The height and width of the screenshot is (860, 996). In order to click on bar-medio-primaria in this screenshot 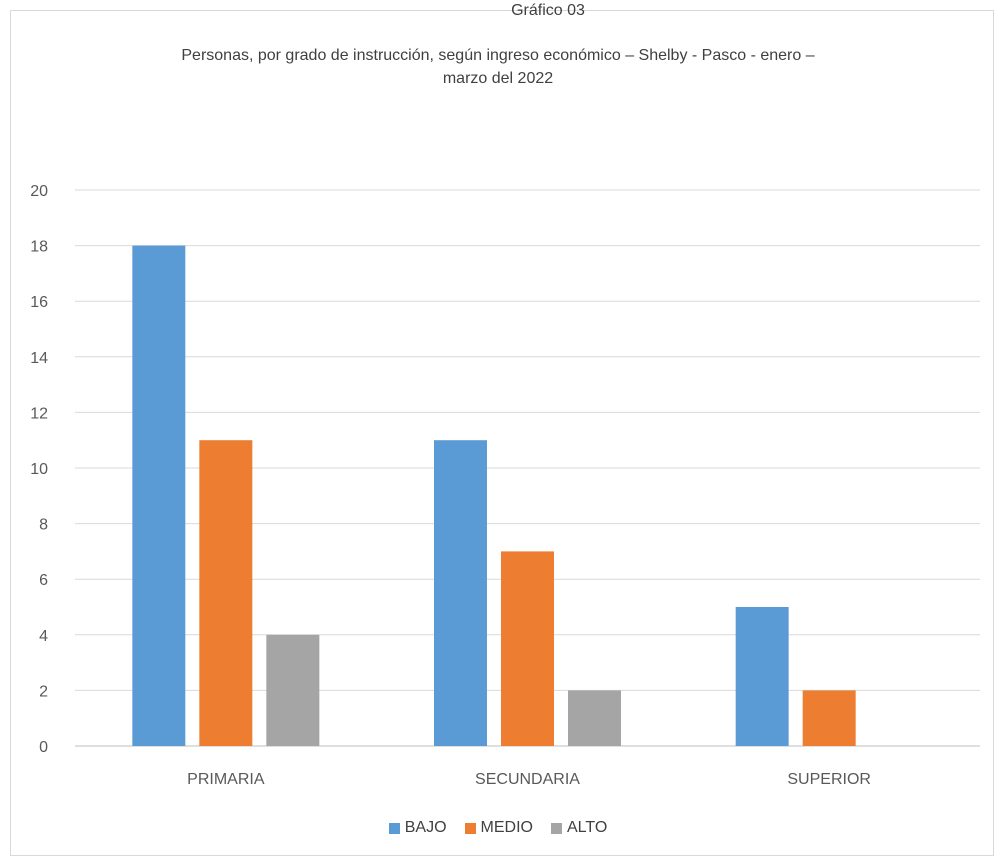, I will do `click(226, 593)`.